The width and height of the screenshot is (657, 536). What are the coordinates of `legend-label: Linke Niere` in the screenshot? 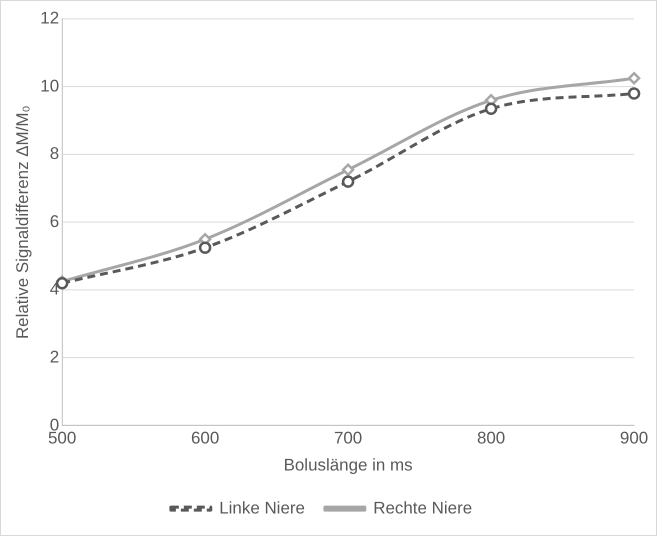 It's located at (262, 508).